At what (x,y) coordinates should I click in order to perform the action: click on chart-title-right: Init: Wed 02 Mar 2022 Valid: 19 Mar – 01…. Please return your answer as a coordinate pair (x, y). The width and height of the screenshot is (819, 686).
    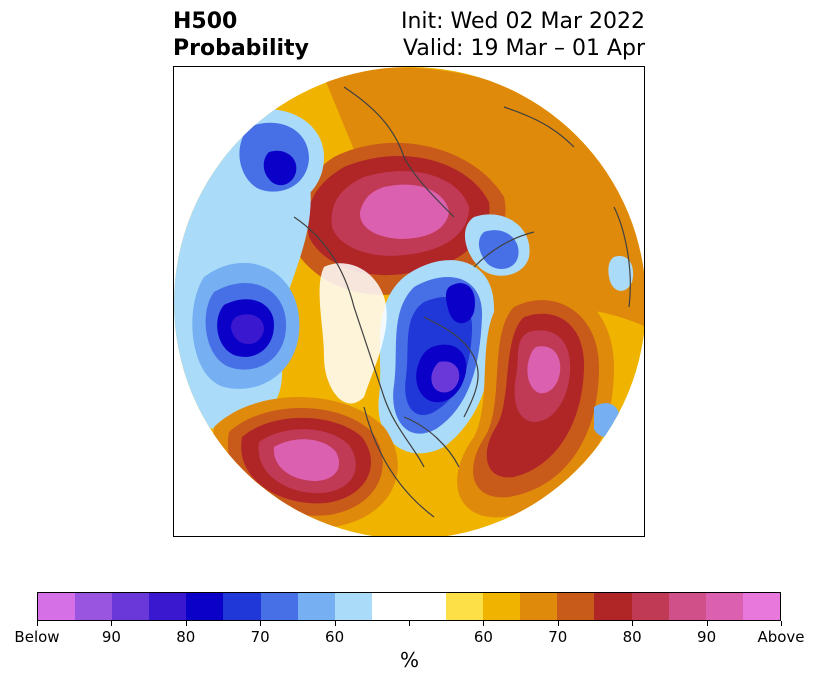
    Looking at the image, I should click on (523, 35).